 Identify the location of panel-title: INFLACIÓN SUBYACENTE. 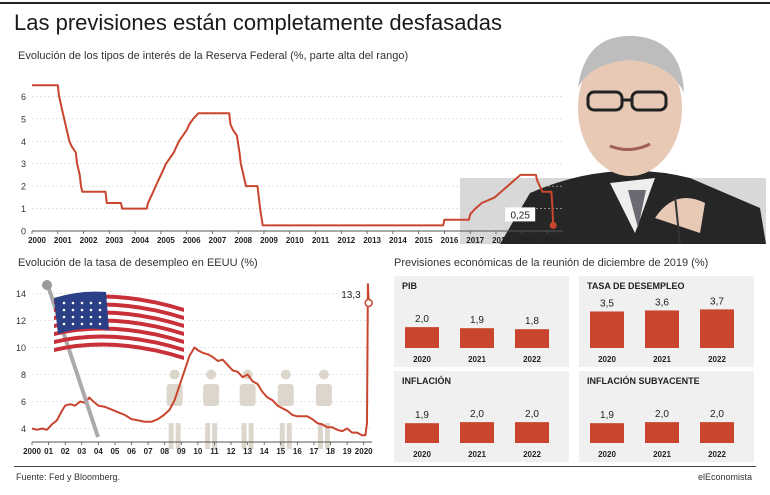
(643, 381).